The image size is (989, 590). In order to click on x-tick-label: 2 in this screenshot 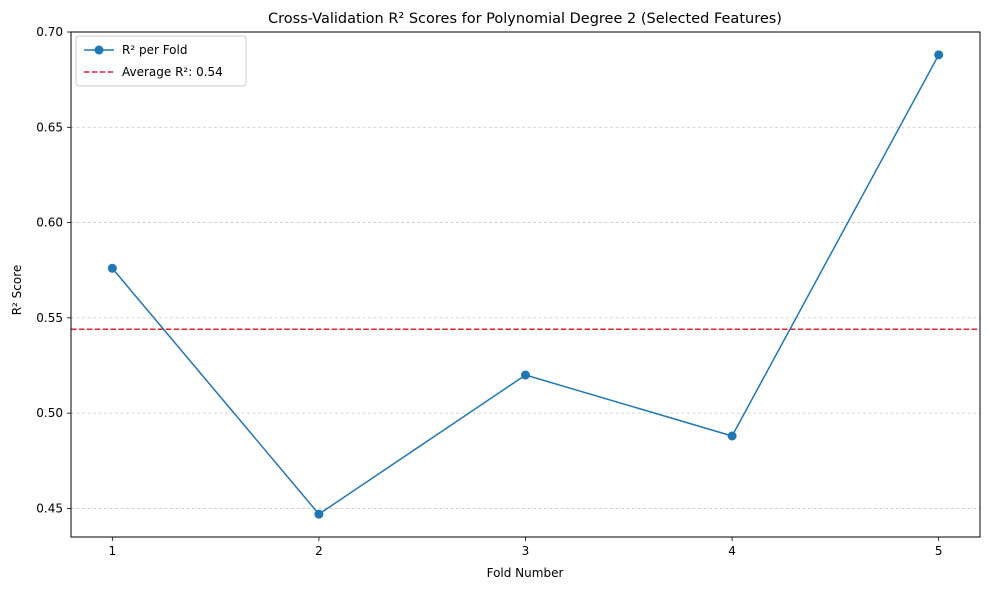, I will do `click(319, 551)`.